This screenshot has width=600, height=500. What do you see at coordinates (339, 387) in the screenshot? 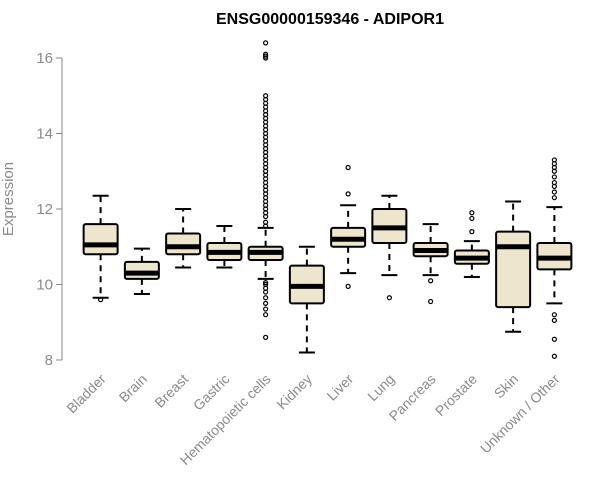
I see `x-tick-label: Liver` at bounding box center [339, 387].